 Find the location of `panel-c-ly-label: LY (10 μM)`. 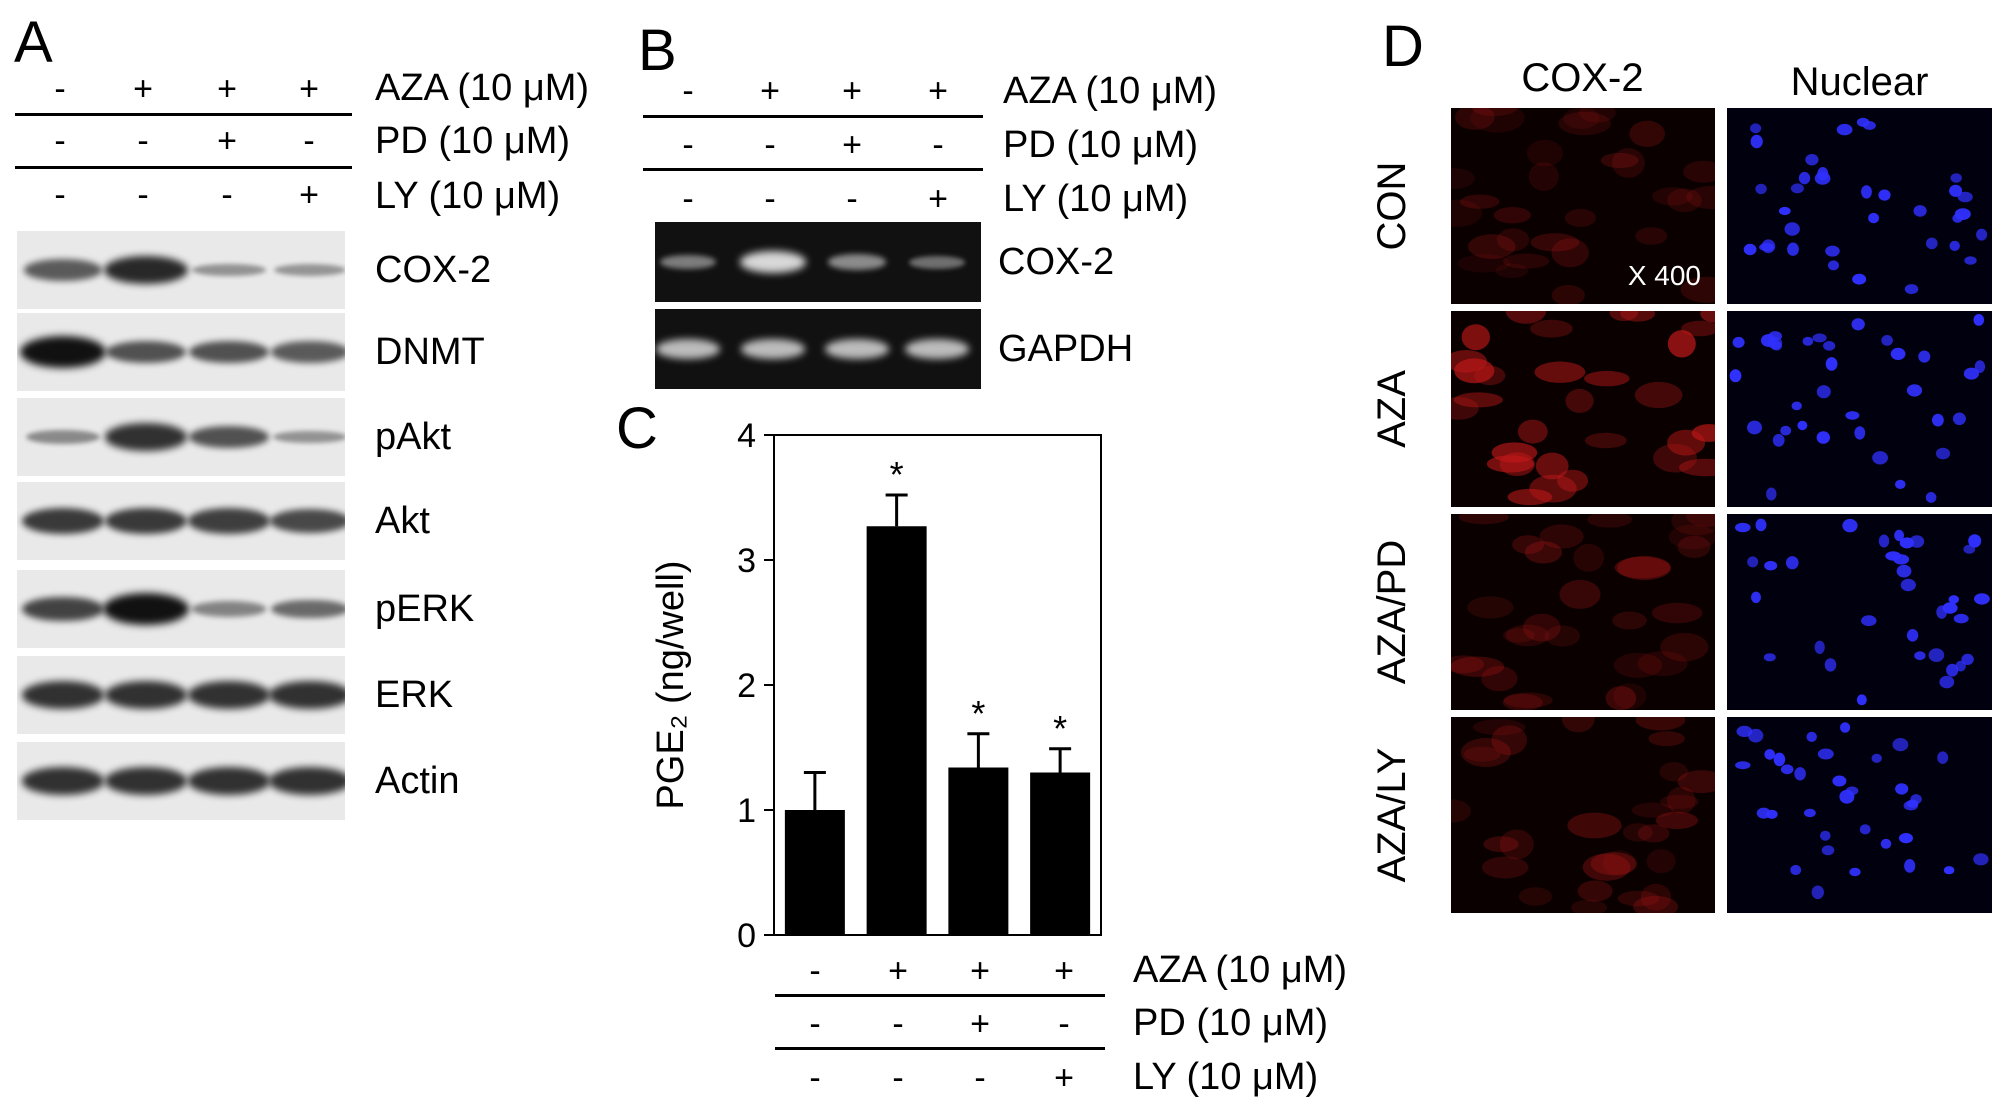

panel-c-ly-label: LY (10 μM) is located at coordinates (1226, 1077).